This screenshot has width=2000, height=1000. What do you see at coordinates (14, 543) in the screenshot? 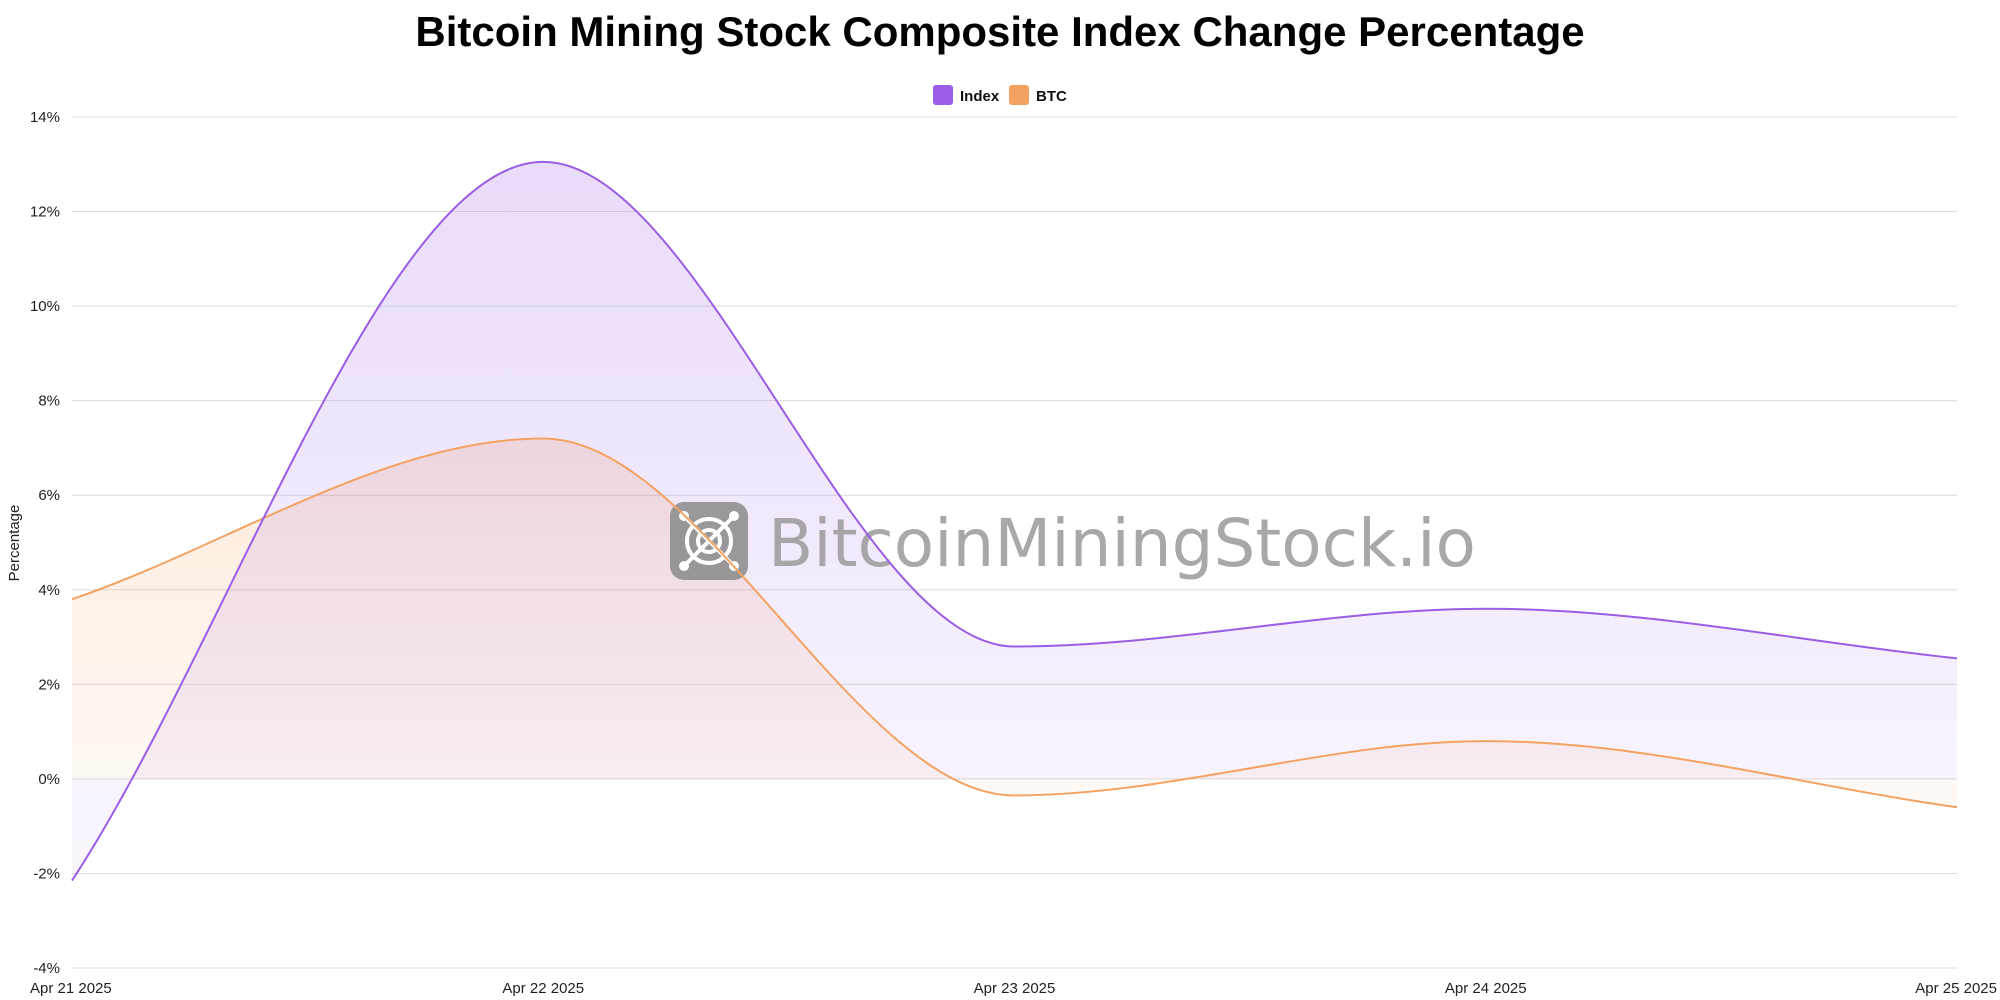
I see `y-axis-title: Percentage` at bounding box center [14, 543].